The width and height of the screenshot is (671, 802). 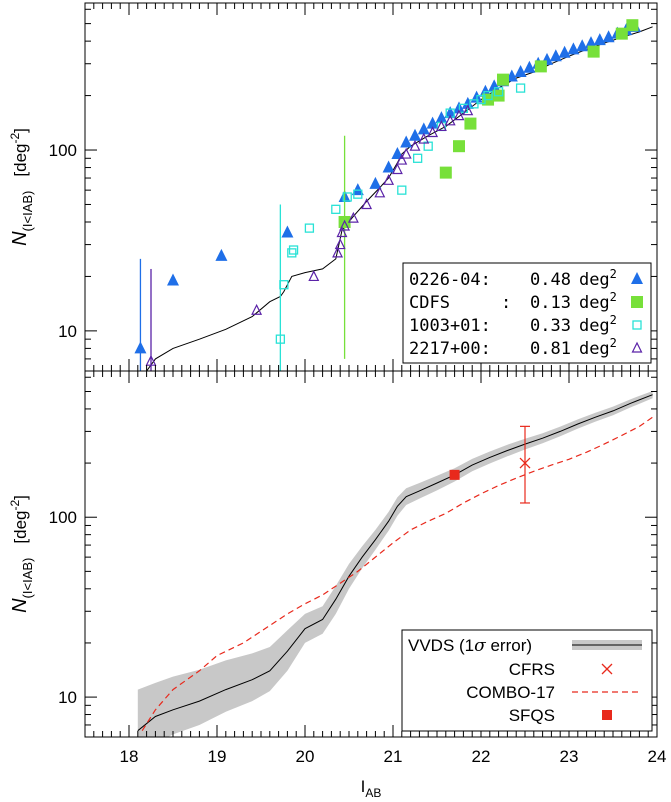 I want to click on legend-vvds-end: error), so click(x=509, y=645).